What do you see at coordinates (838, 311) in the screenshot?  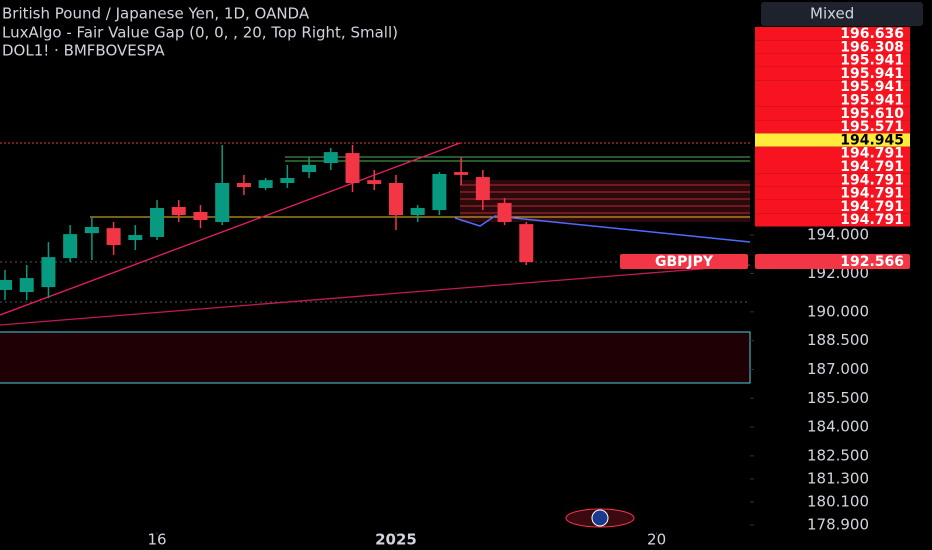 I see `y-tick-label: 190.000` at bounding box center [838, 311].